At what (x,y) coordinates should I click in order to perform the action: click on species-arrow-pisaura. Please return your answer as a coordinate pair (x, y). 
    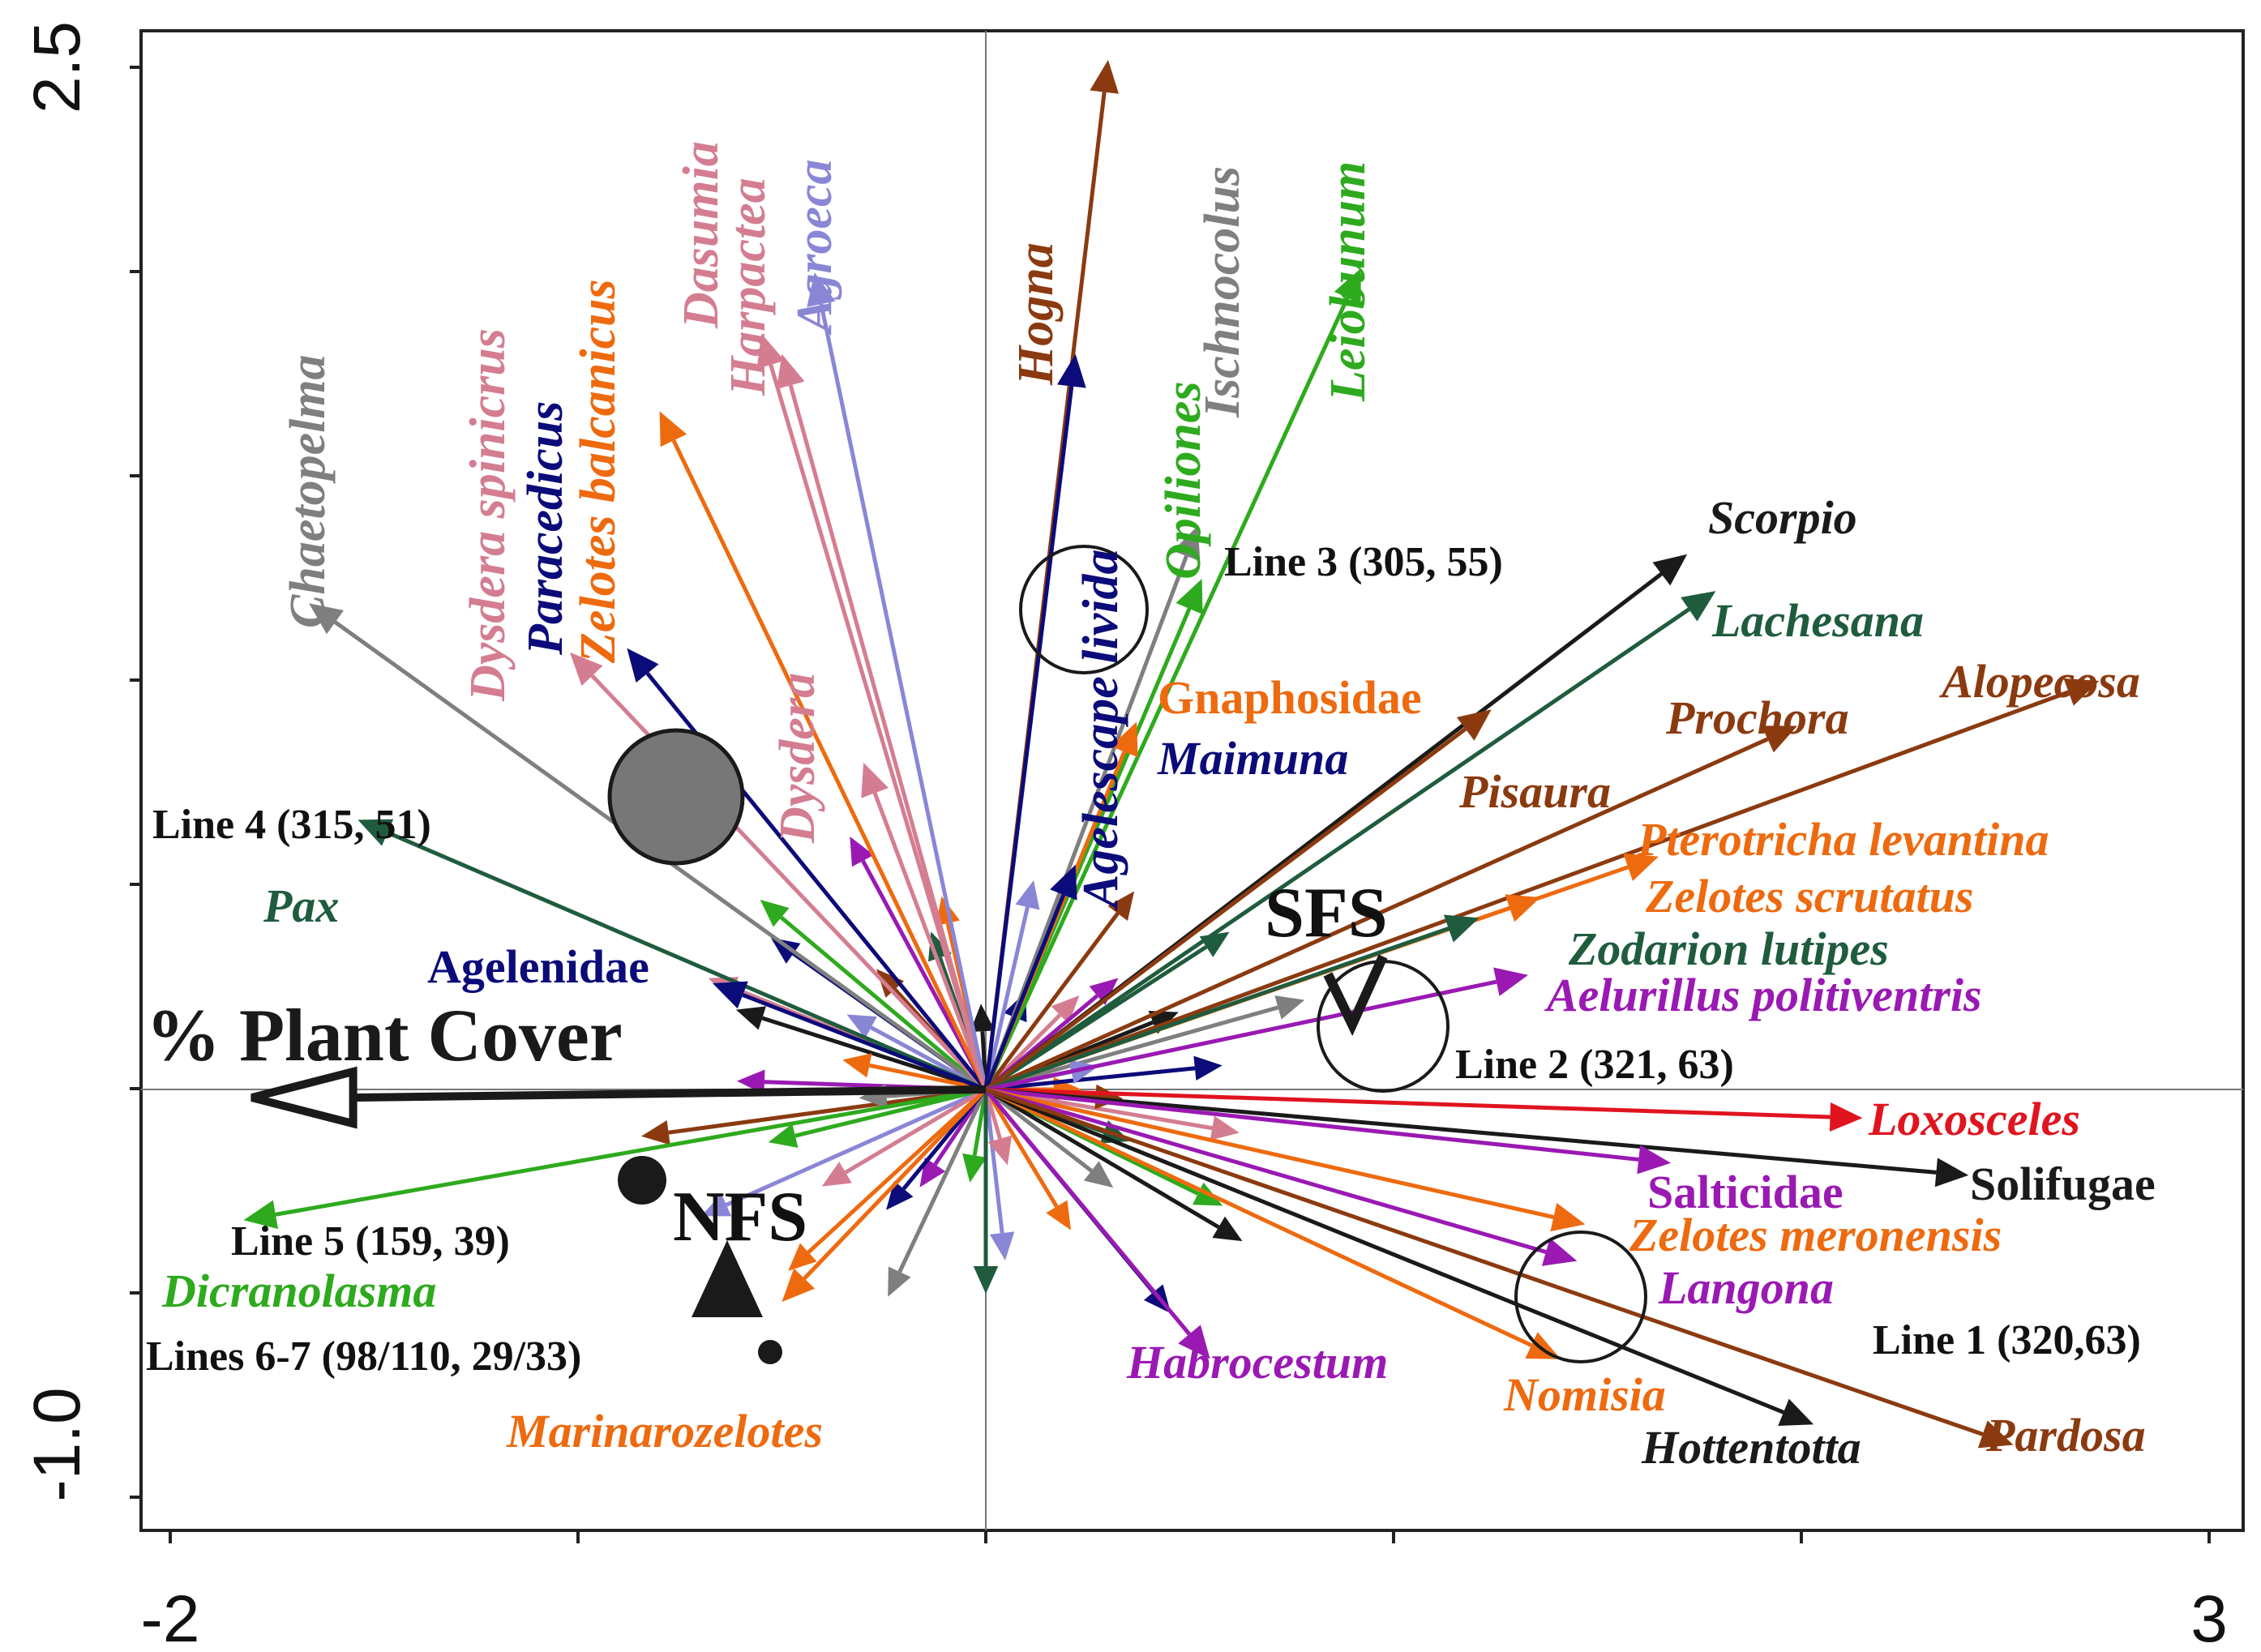
    Looking at the image, I should click on (1238, 900).